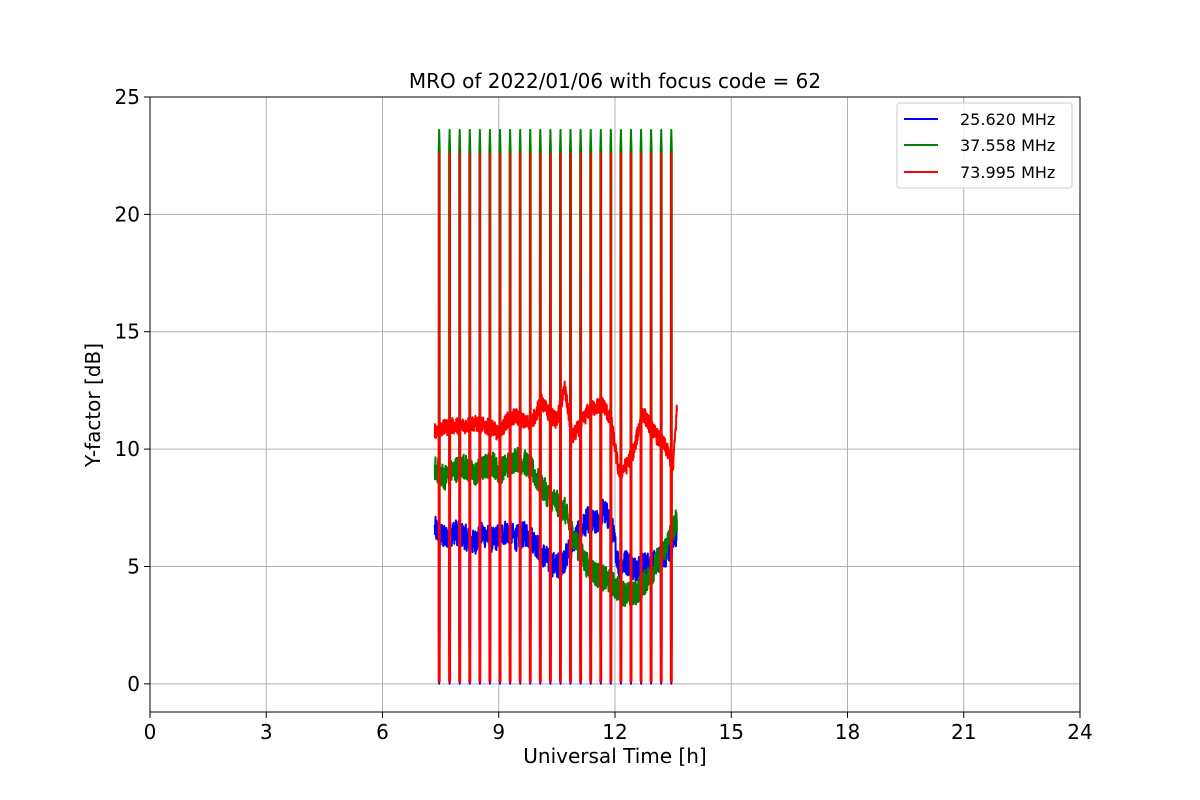 The image size is (1200, 800). I want to click on y-tick-label: 10, so click(127, 449).